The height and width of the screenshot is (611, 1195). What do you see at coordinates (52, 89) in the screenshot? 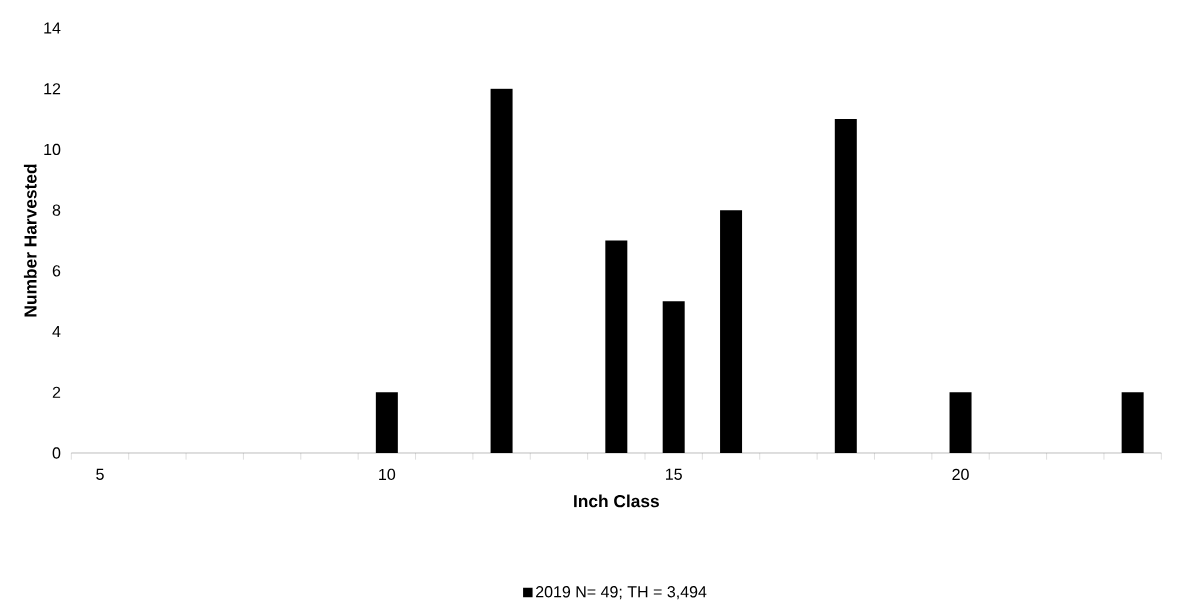
I see `y-tick-label: 12` at bounding box center [52, 89].